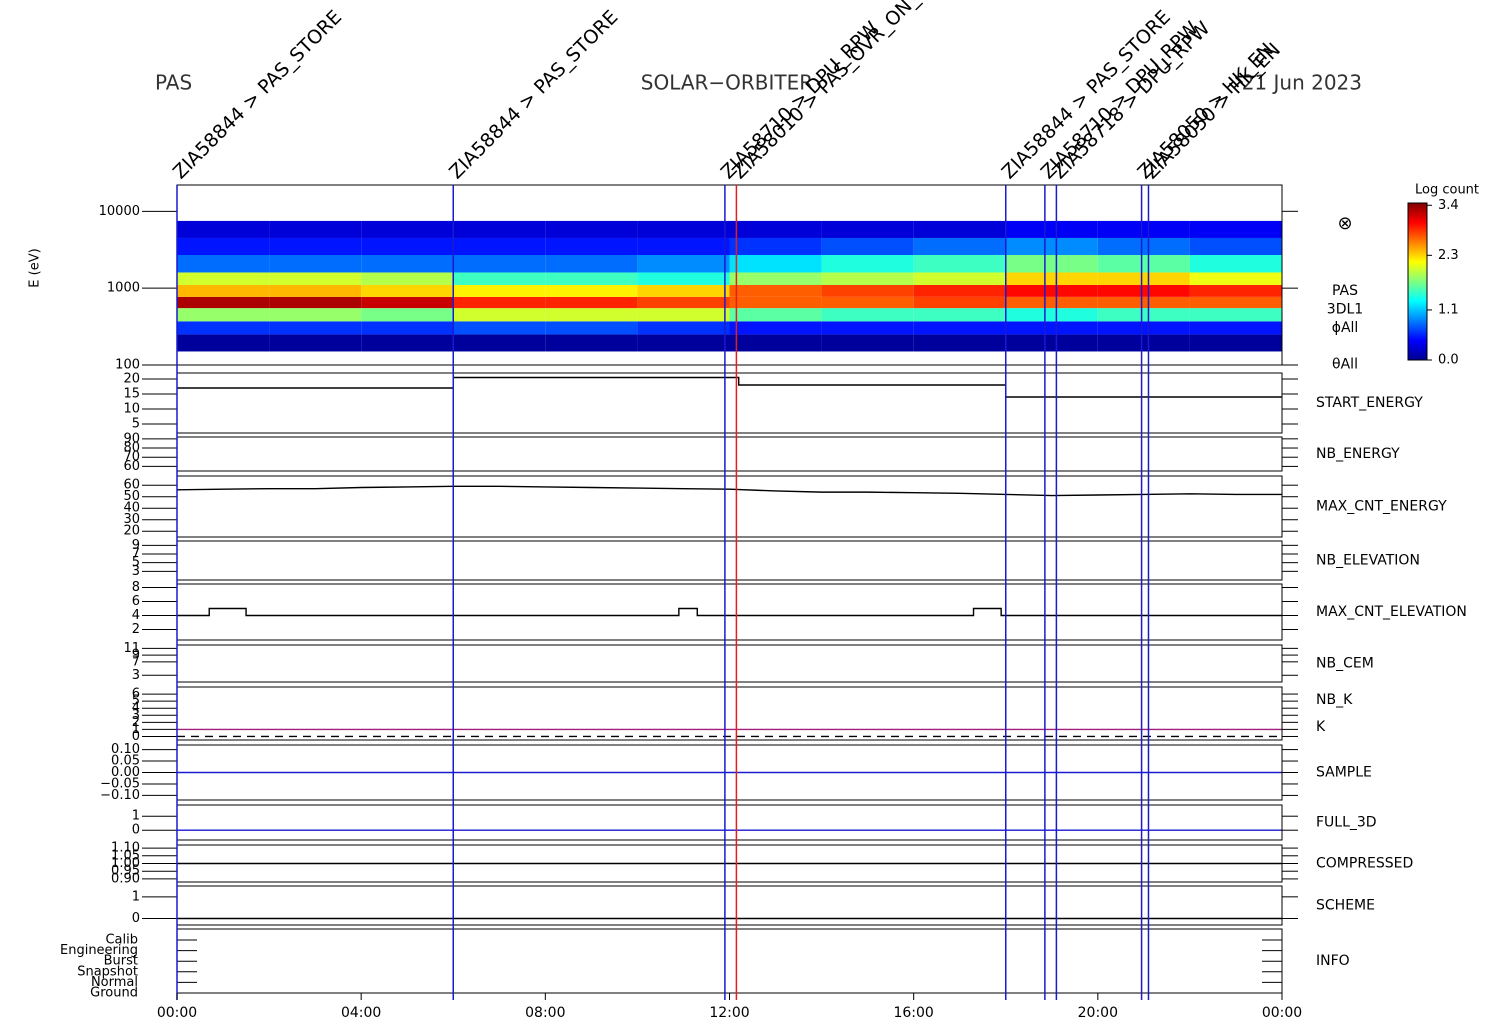 The height and width of the screenshot is (1020, 1512). Describe the element at coordinates (125, 855) in the screenshot. I see `y-tick-label: 1.05` at that location.